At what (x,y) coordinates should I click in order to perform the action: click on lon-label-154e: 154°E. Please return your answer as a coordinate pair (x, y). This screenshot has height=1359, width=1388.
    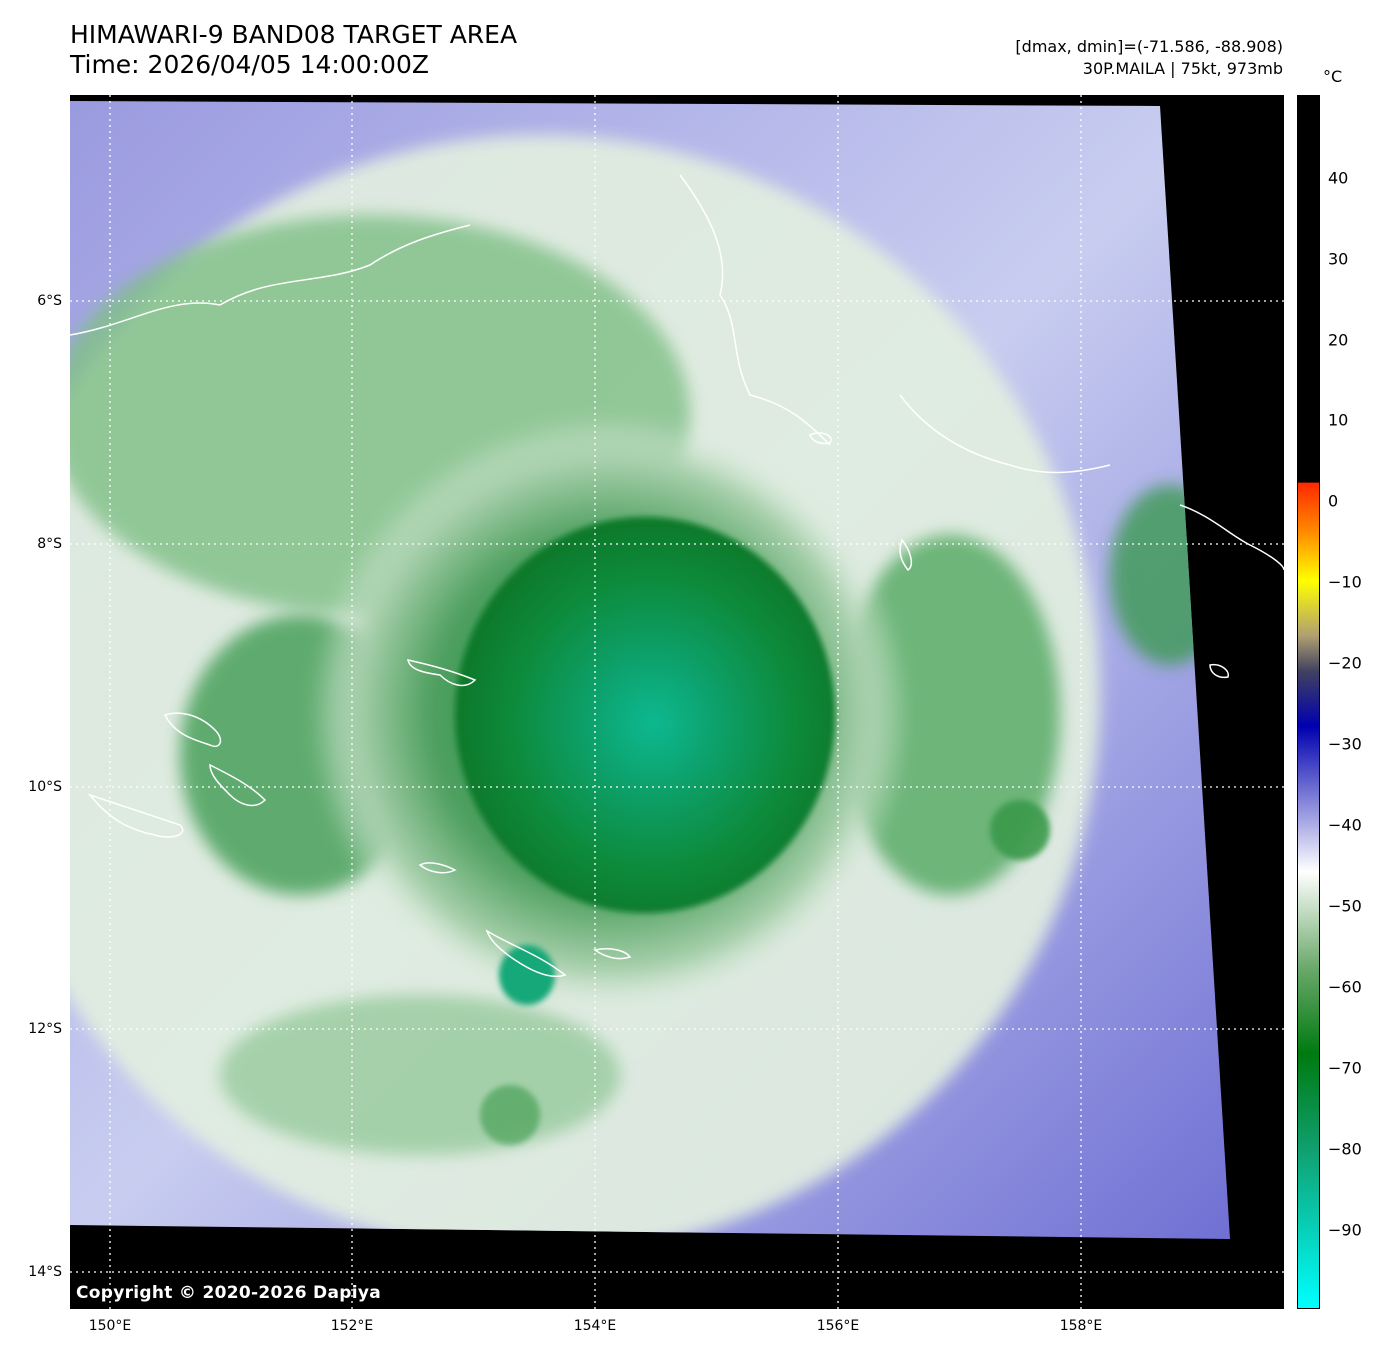
    Looking at the image, I should click on (595, 1326).